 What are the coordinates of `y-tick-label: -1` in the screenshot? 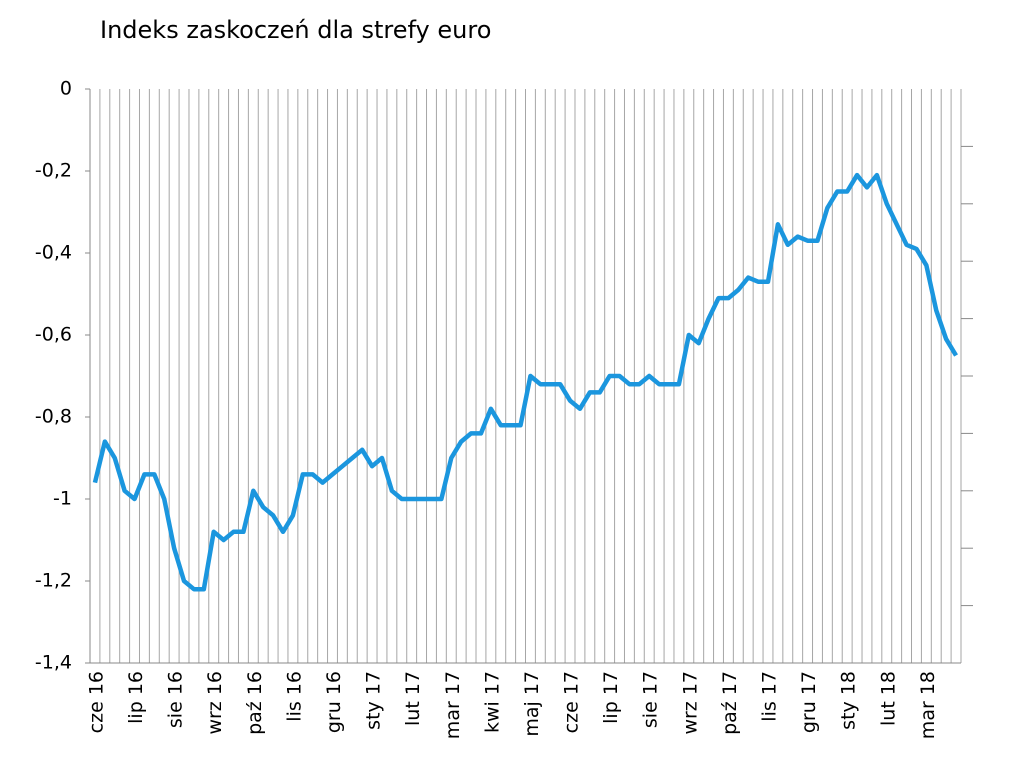 It's located at (62, 499).